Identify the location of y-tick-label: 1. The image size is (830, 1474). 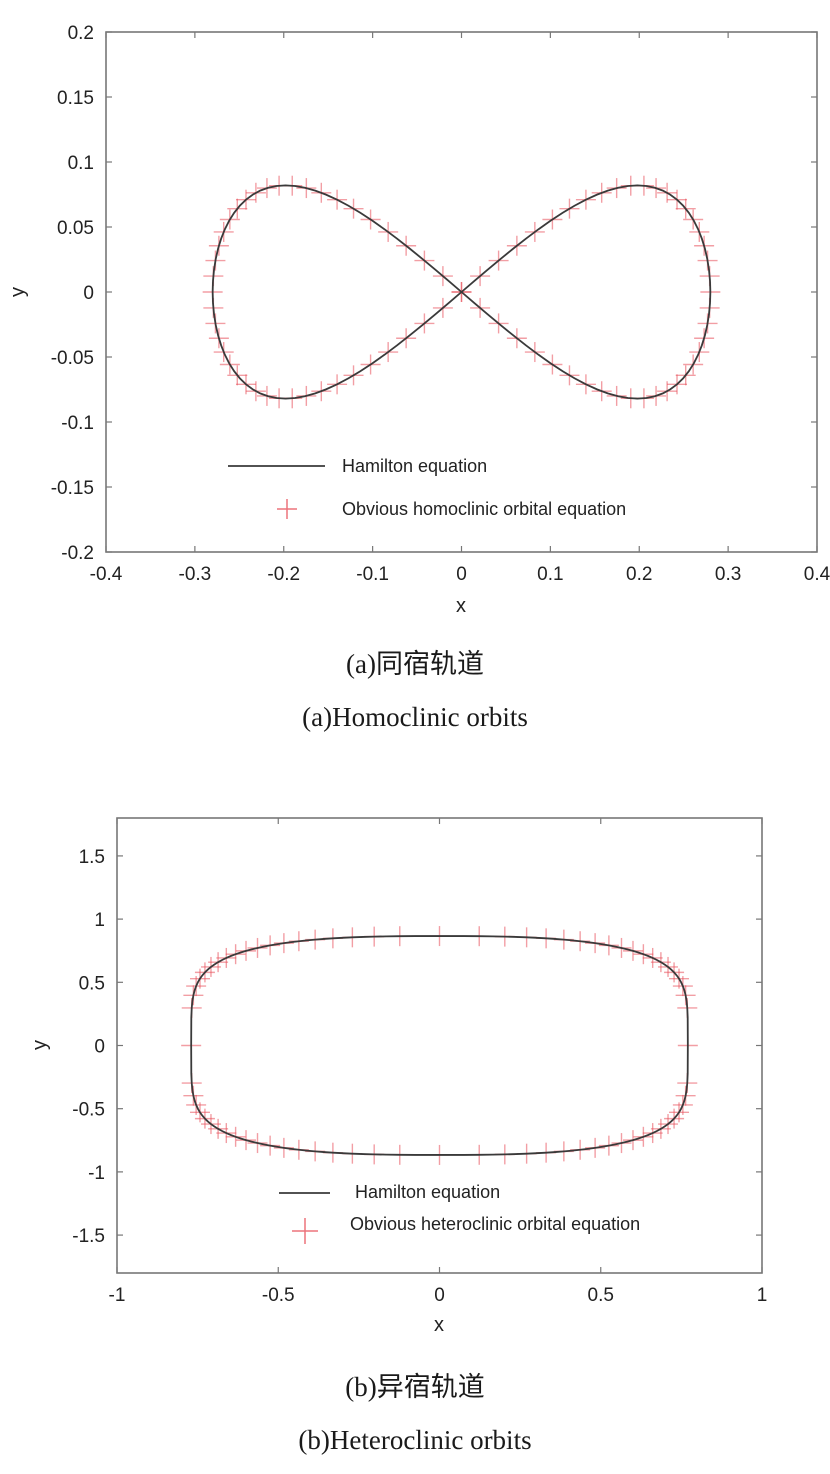
(99, 920).